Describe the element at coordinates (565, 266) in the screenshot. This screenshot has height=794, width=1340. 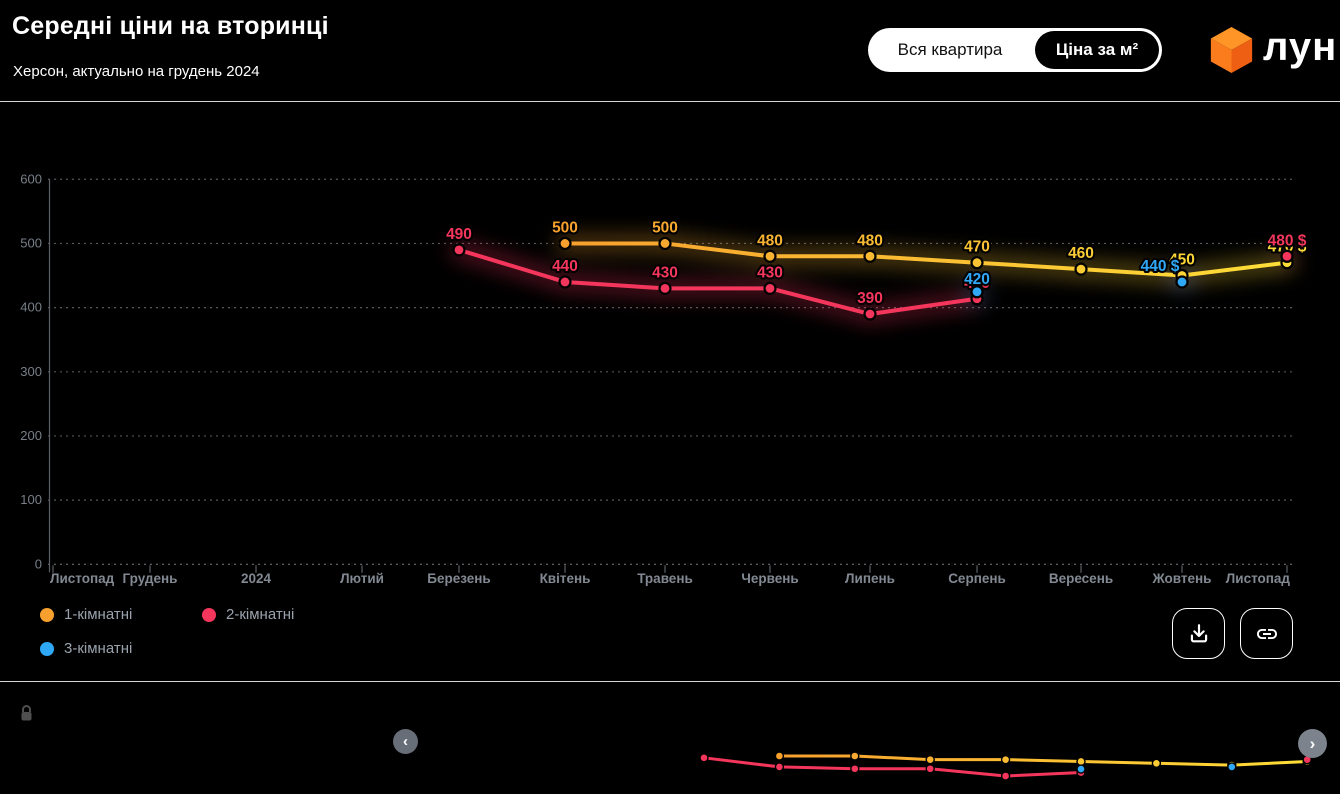
I see `value-label: 440` at that location.